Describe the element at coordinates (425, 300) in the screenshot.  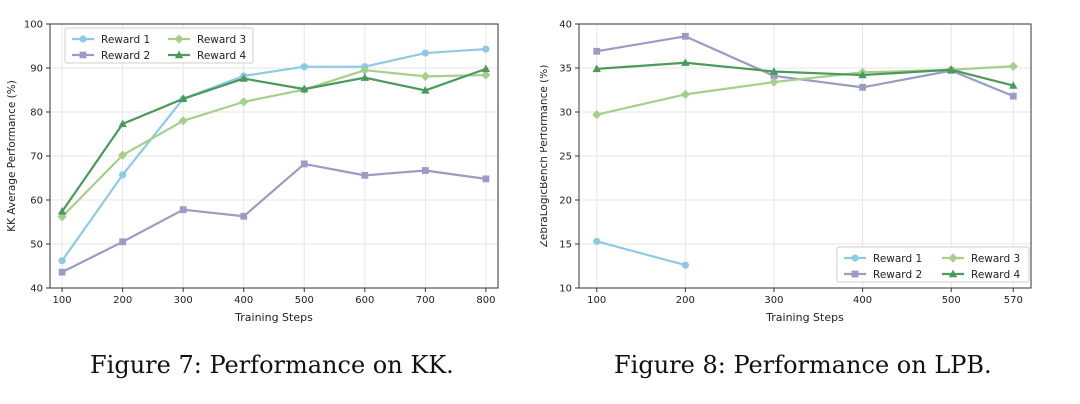
I see `x-tick-label: 700` at that location.